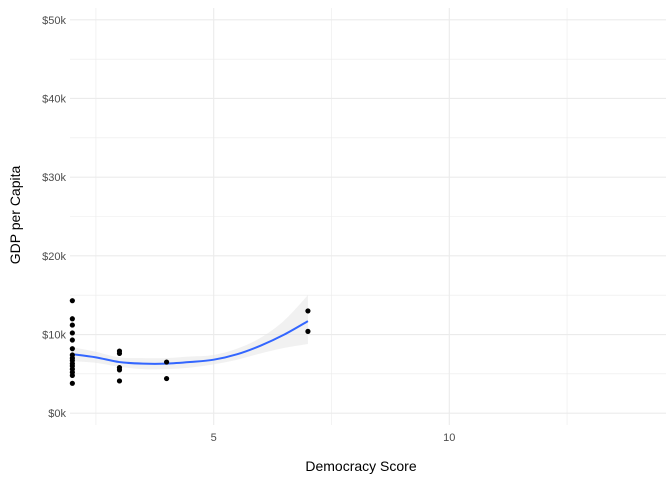 The image size is (672, 480). What do you see at coordinates (54, 336) in the screenshot?
I see `y-tick-label: $10k` at bounding box center [54, 336].